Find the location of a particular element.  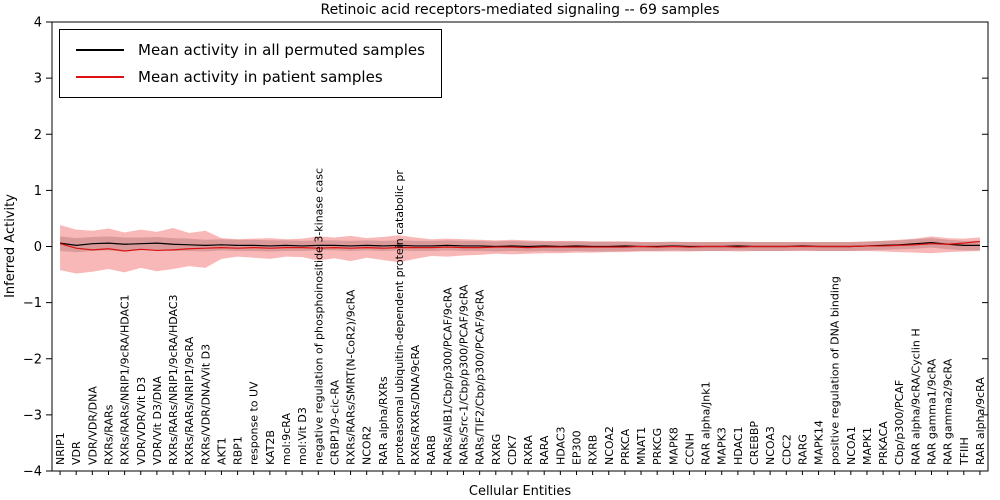

x-tick-label: KAT2B is located at coordinates (270, 447).